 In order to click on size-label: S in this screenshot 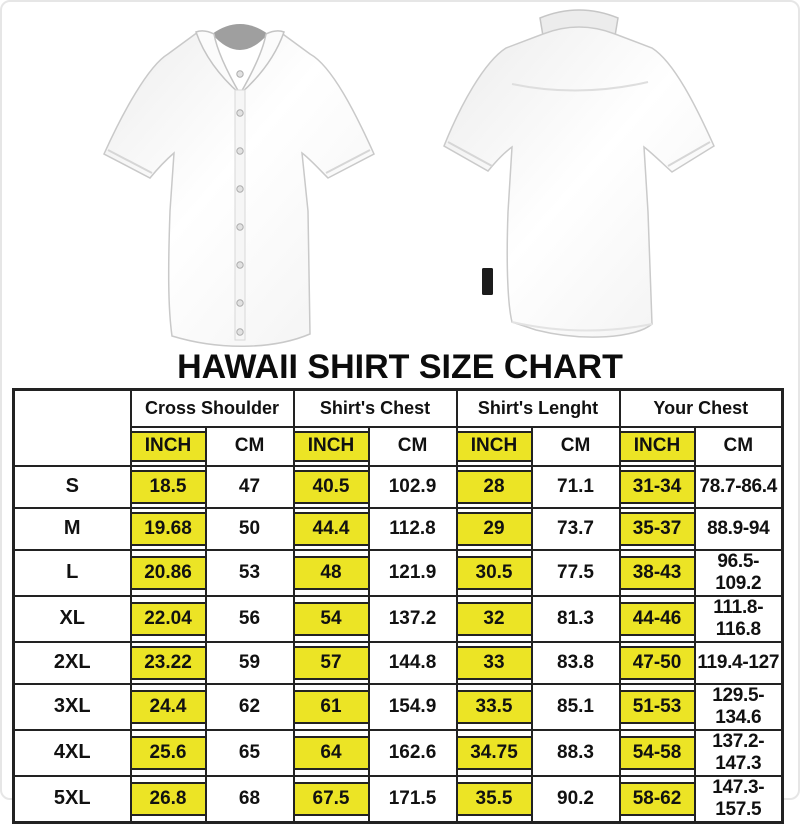, I will do `click(72, 486)`.